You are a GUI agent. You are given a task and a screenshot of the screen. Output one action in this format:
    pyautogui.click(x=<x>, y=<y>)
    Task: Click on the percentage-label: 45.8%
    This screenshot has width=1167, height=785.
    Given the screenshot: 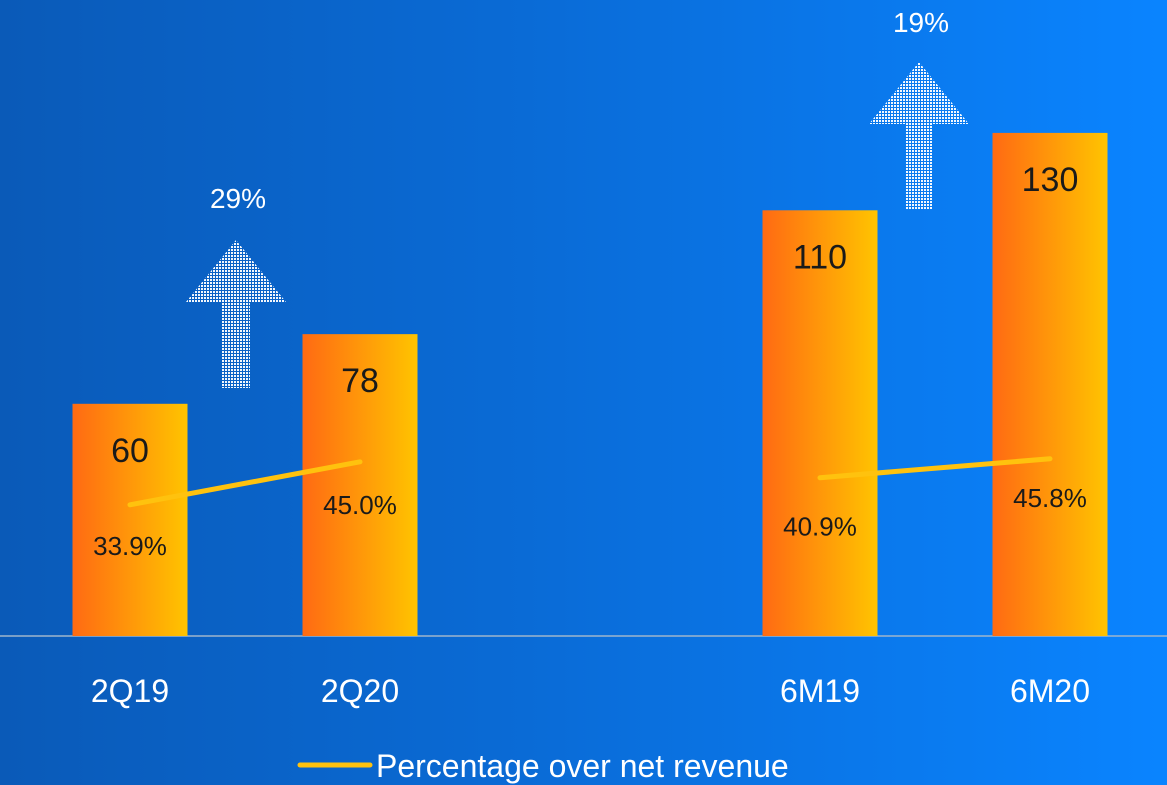 What is the action you would take?
    pyautogui.click(x=1050, y=498)
    